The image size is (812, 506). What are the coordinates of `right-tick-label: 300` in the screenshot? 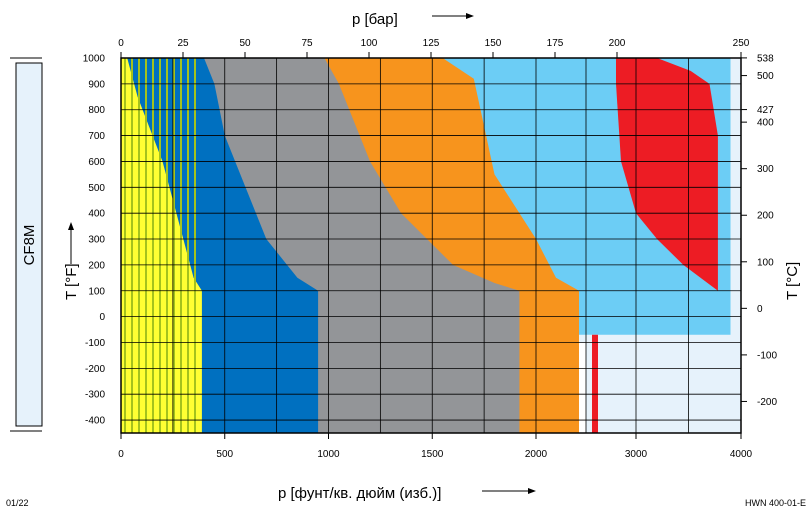 It's located at (765, 169).